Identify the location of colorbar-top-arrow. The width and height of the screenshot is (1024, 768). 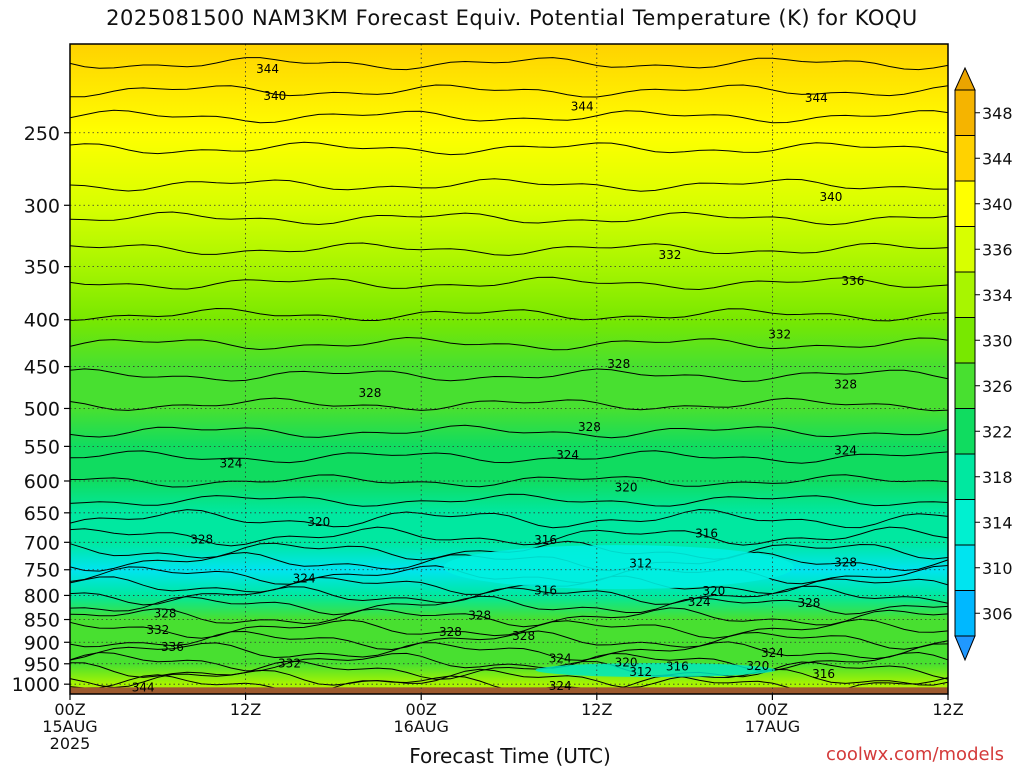
(965, 78).